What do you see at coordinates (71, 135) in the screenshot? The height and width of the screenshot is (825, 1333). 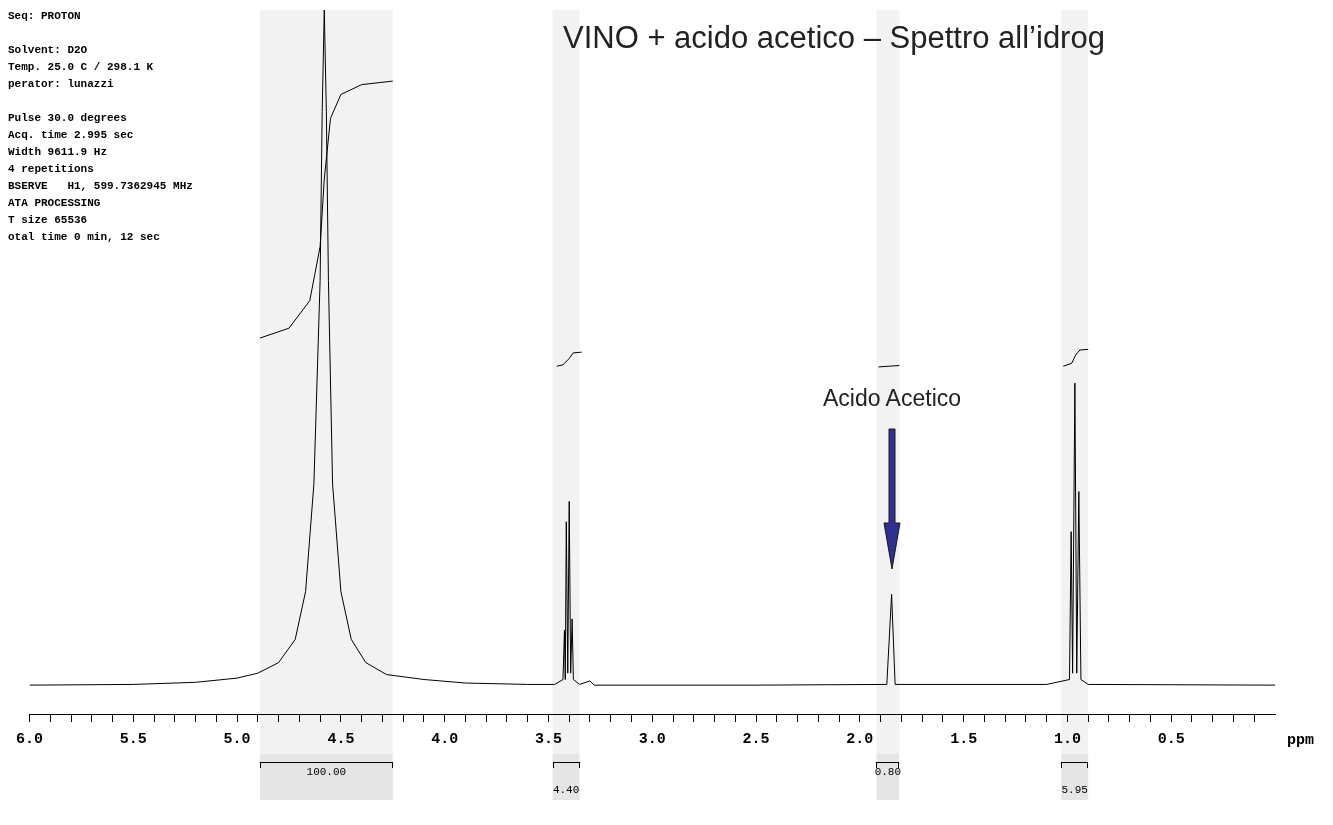 I see `annotation: Acq. time 2.995 sec` at bounding box center [71, 135].